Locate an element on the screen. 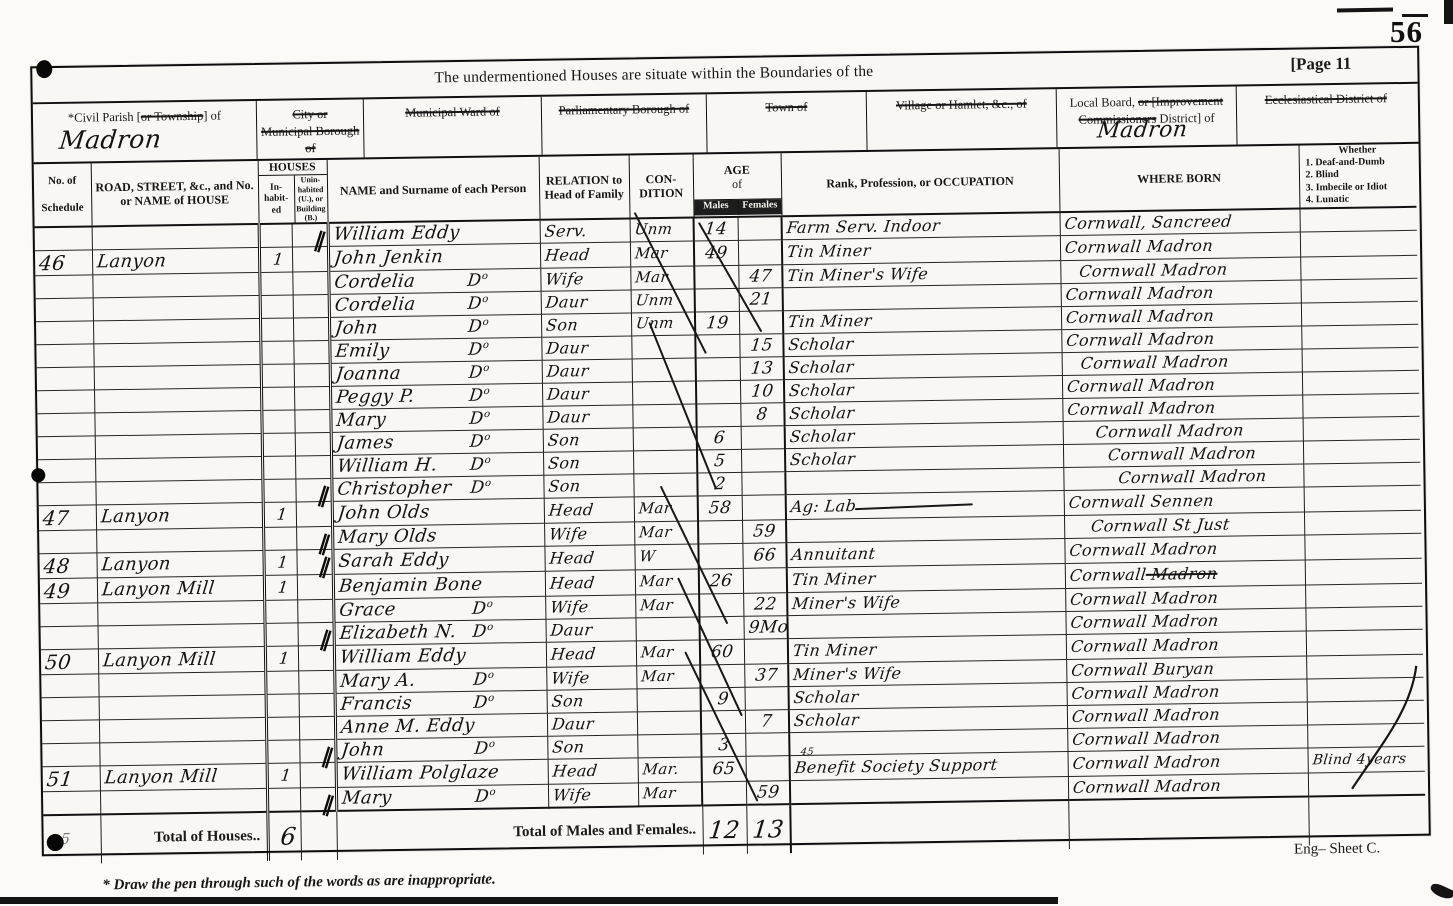  struck-label-part: City or is located at coordinates (310, 114).